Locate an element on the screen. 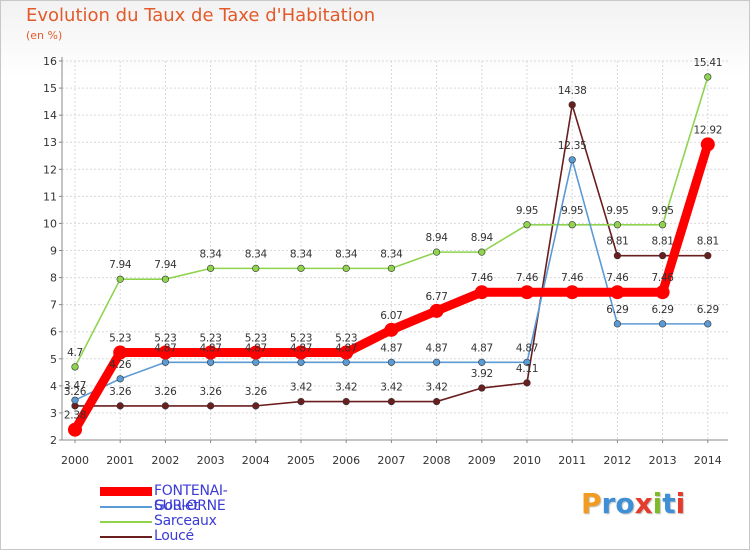 This screenshot has width=750, height=550. y-tick-label: 3 is located at coordinates (53, 413).